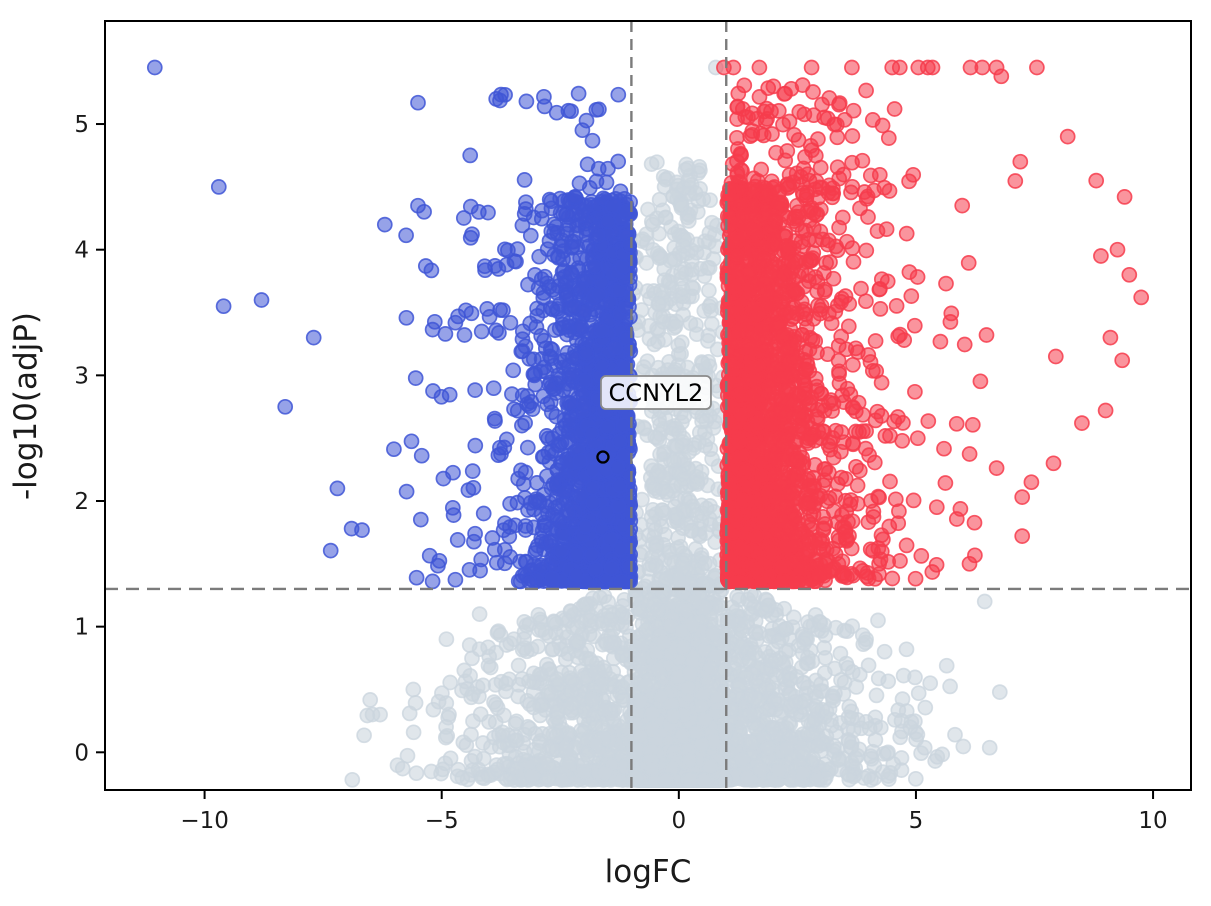  I want to click on annotation-gene-label: CCNYL2, so click(656, 393).